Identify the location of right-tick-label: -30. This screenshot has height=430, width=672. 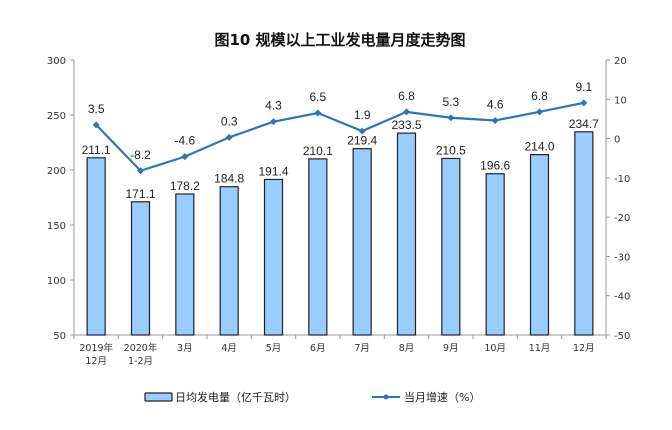
(622, 257).